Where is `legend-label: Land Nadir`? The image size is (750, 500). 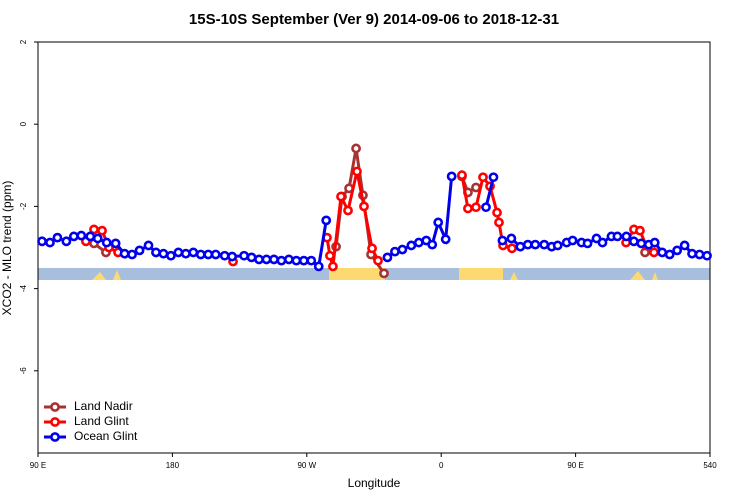
legend-label: Land Nadir is located at coordinates (103, 406).